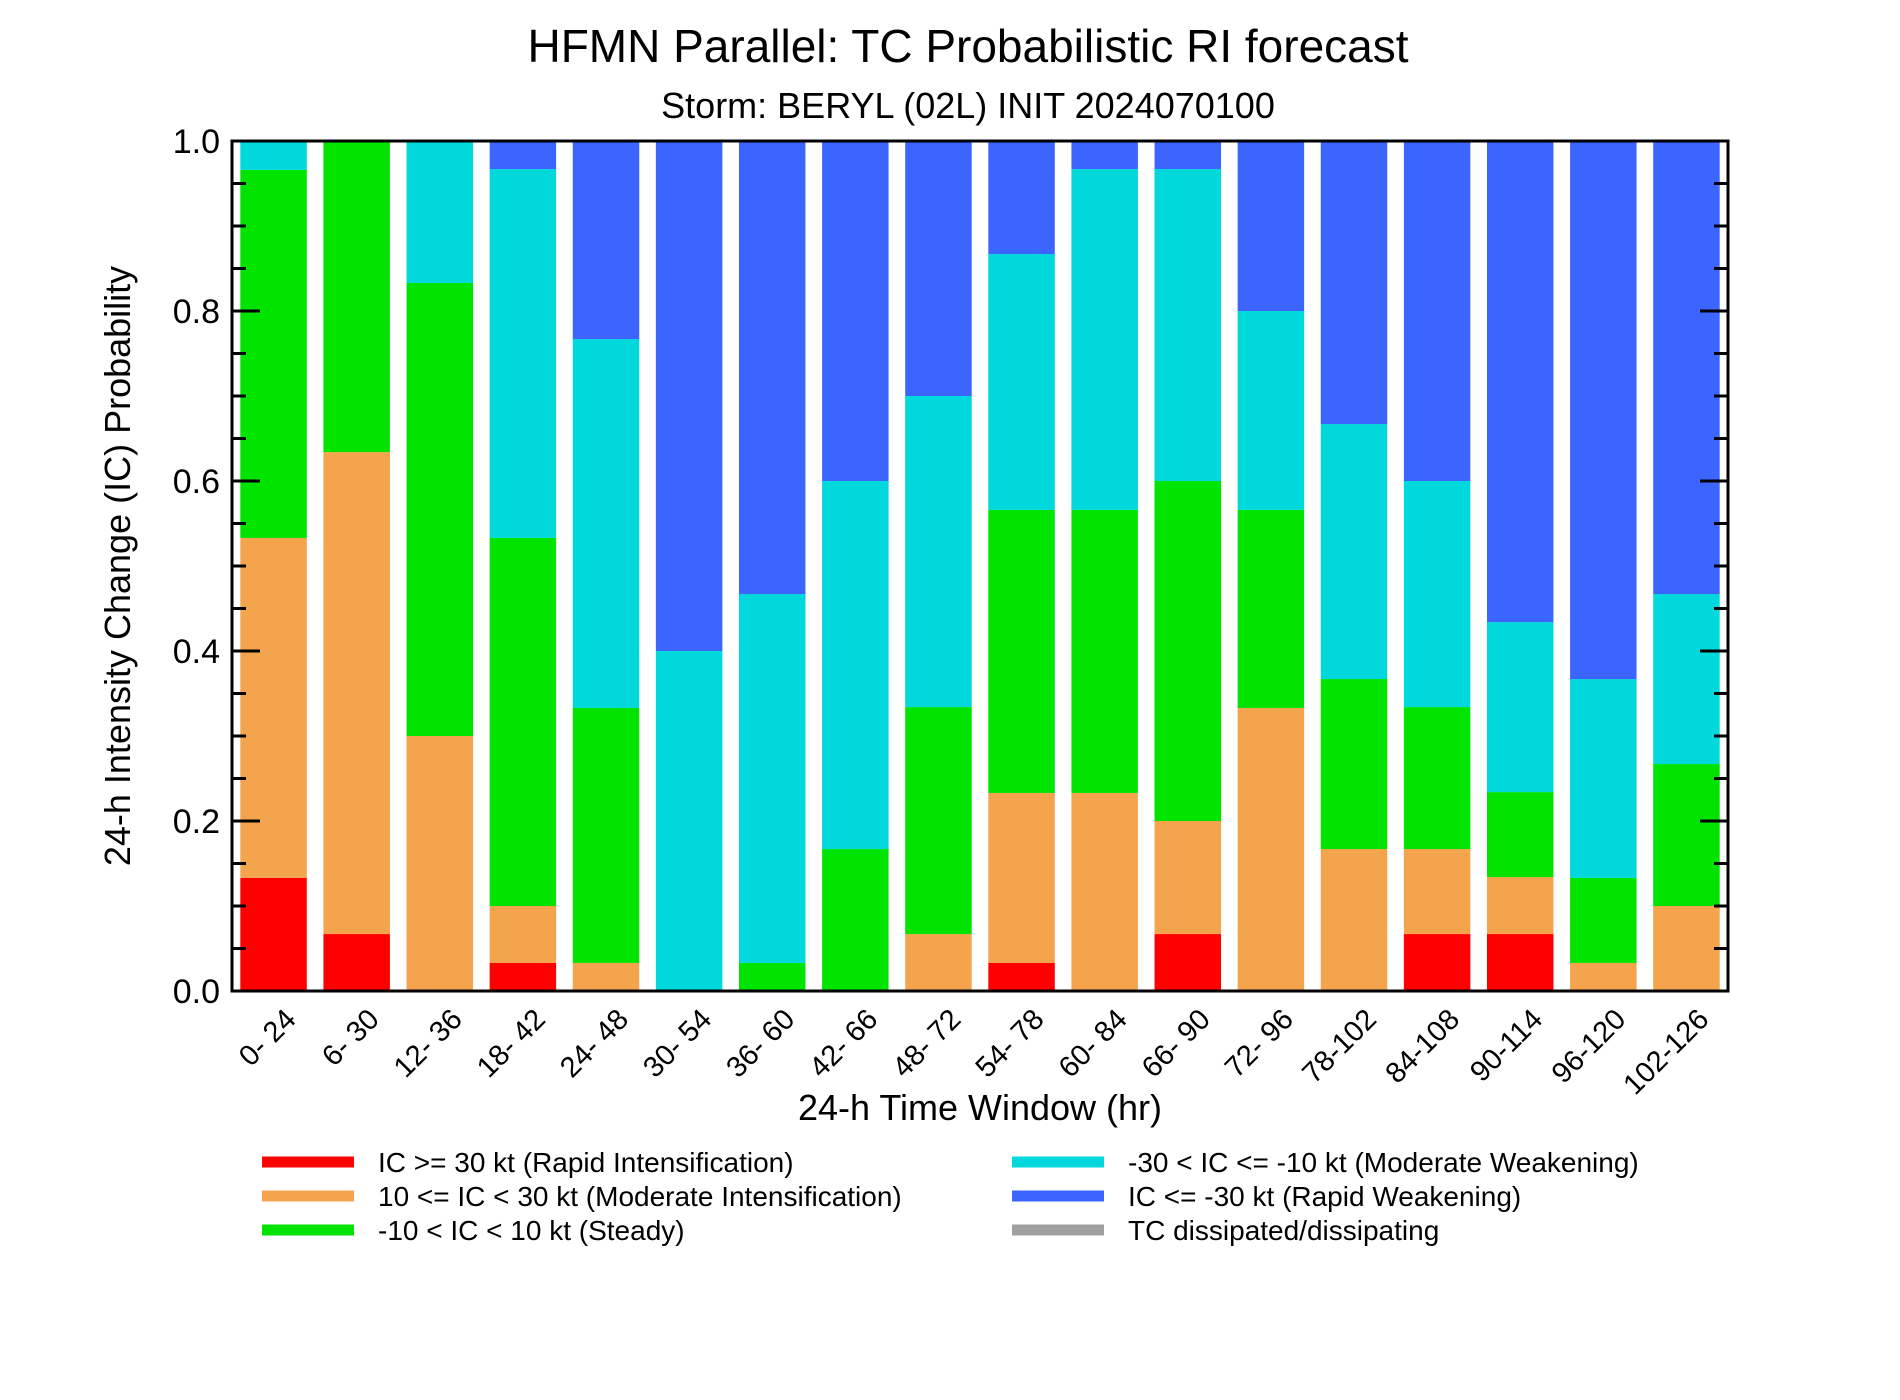  Describe the element at coordinates (350, 1037) in the screenshot. I see `x-tick-label: 6- 30` at that location.